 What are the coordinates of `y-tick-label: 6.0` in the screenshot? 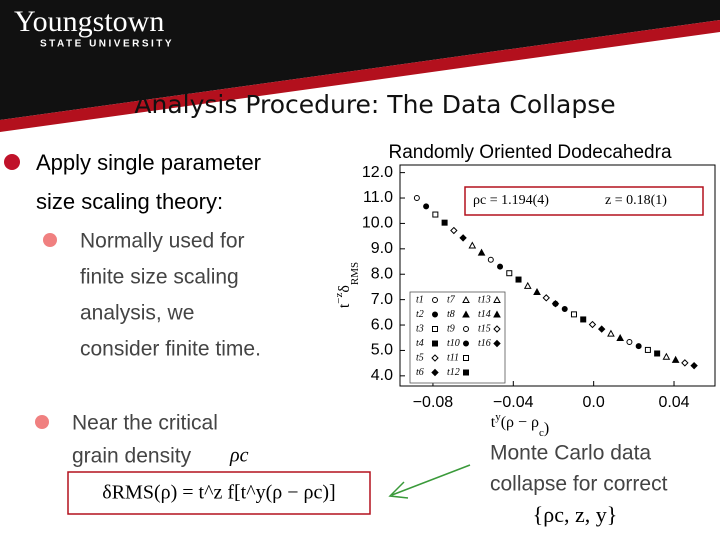 It's located at (382, 324).